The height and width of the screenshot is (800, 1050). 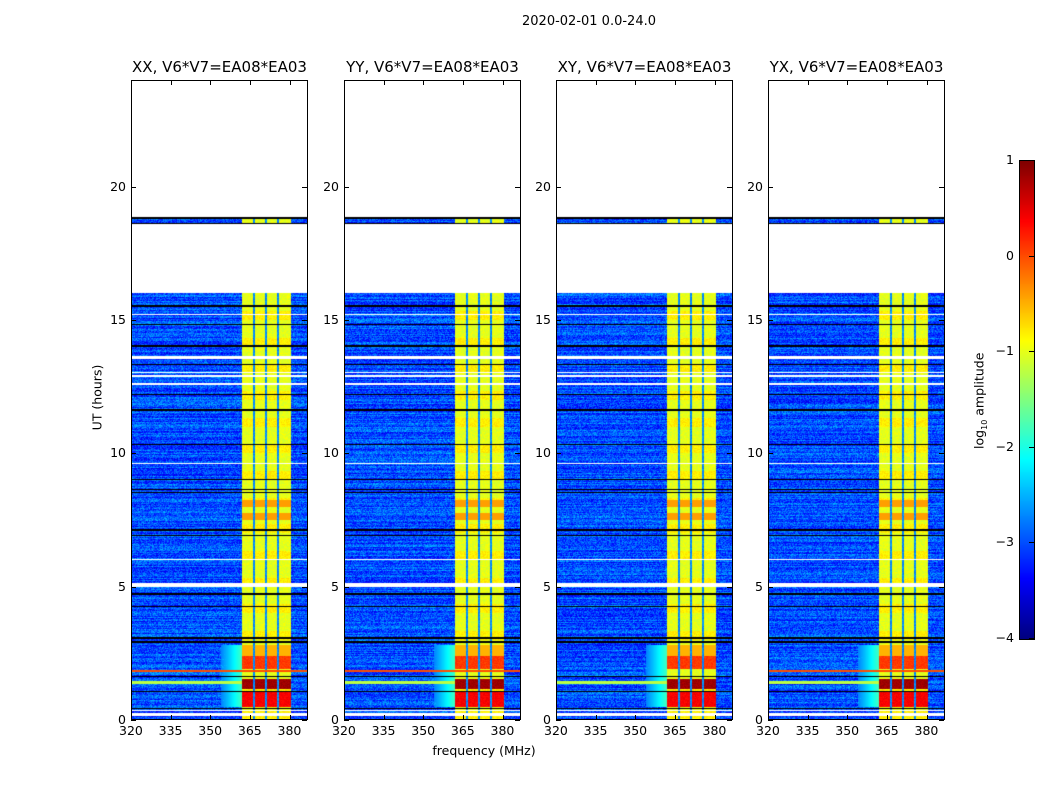 I want to click on colorbar-tick-label: 1, so click(x=1010, y=159).